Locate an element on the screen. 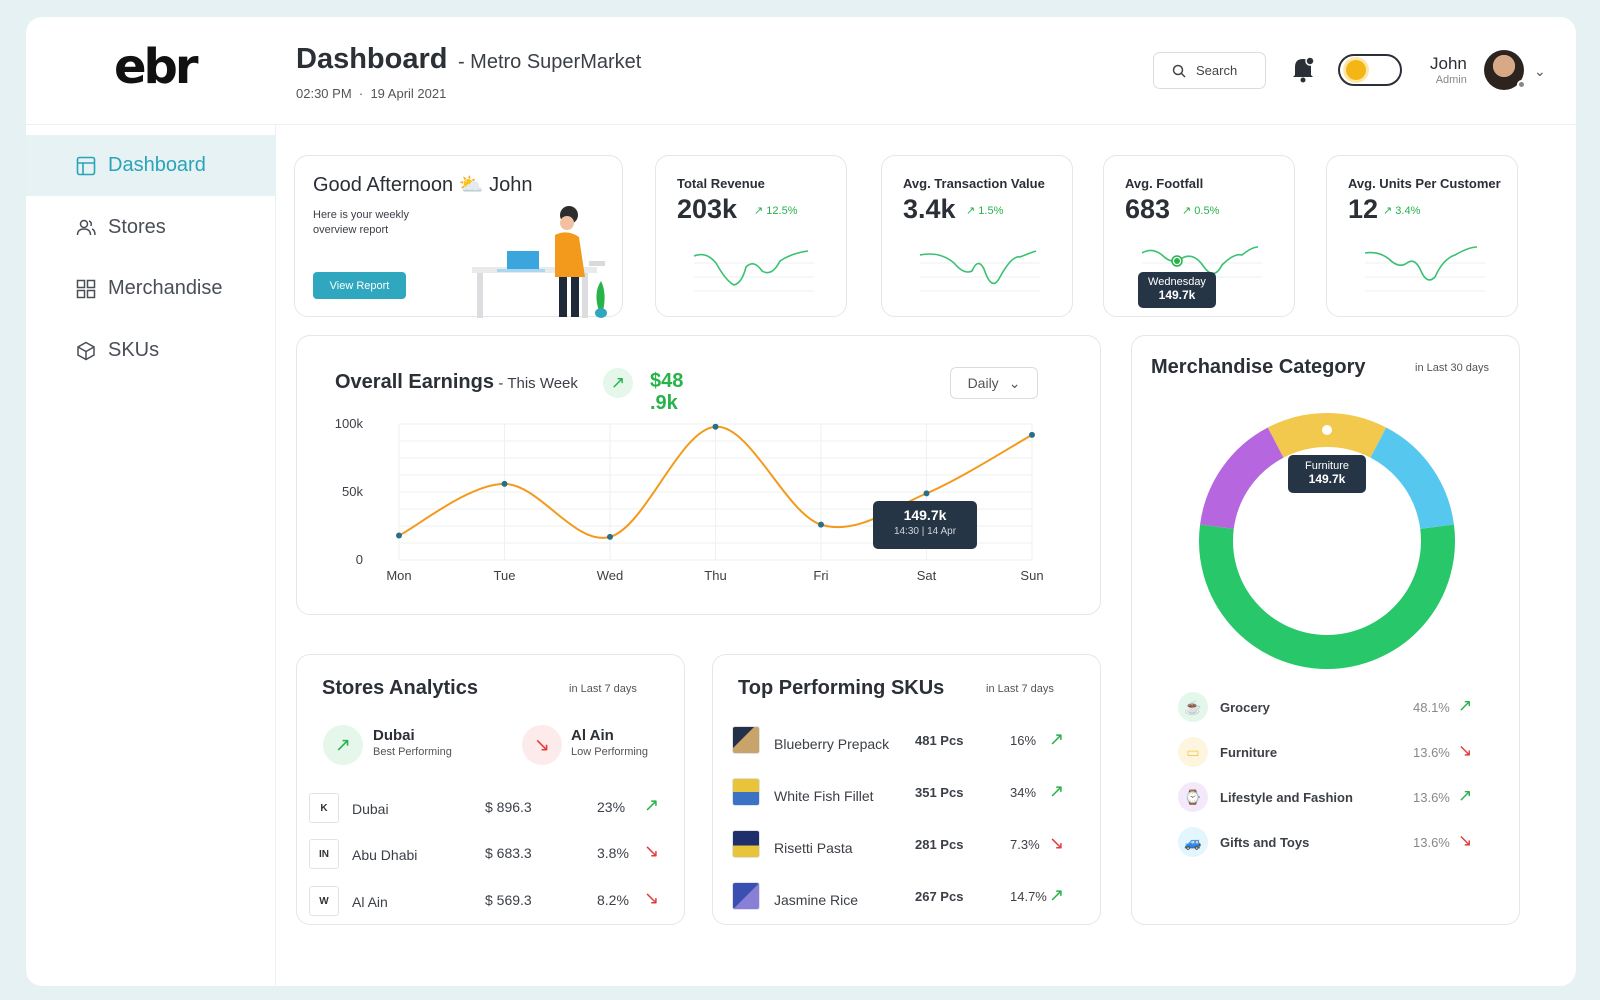 The height and width of the screenshot is (1000, 1600). chevron-down-icon: ⌄ is located at coordinates (1540, 71).